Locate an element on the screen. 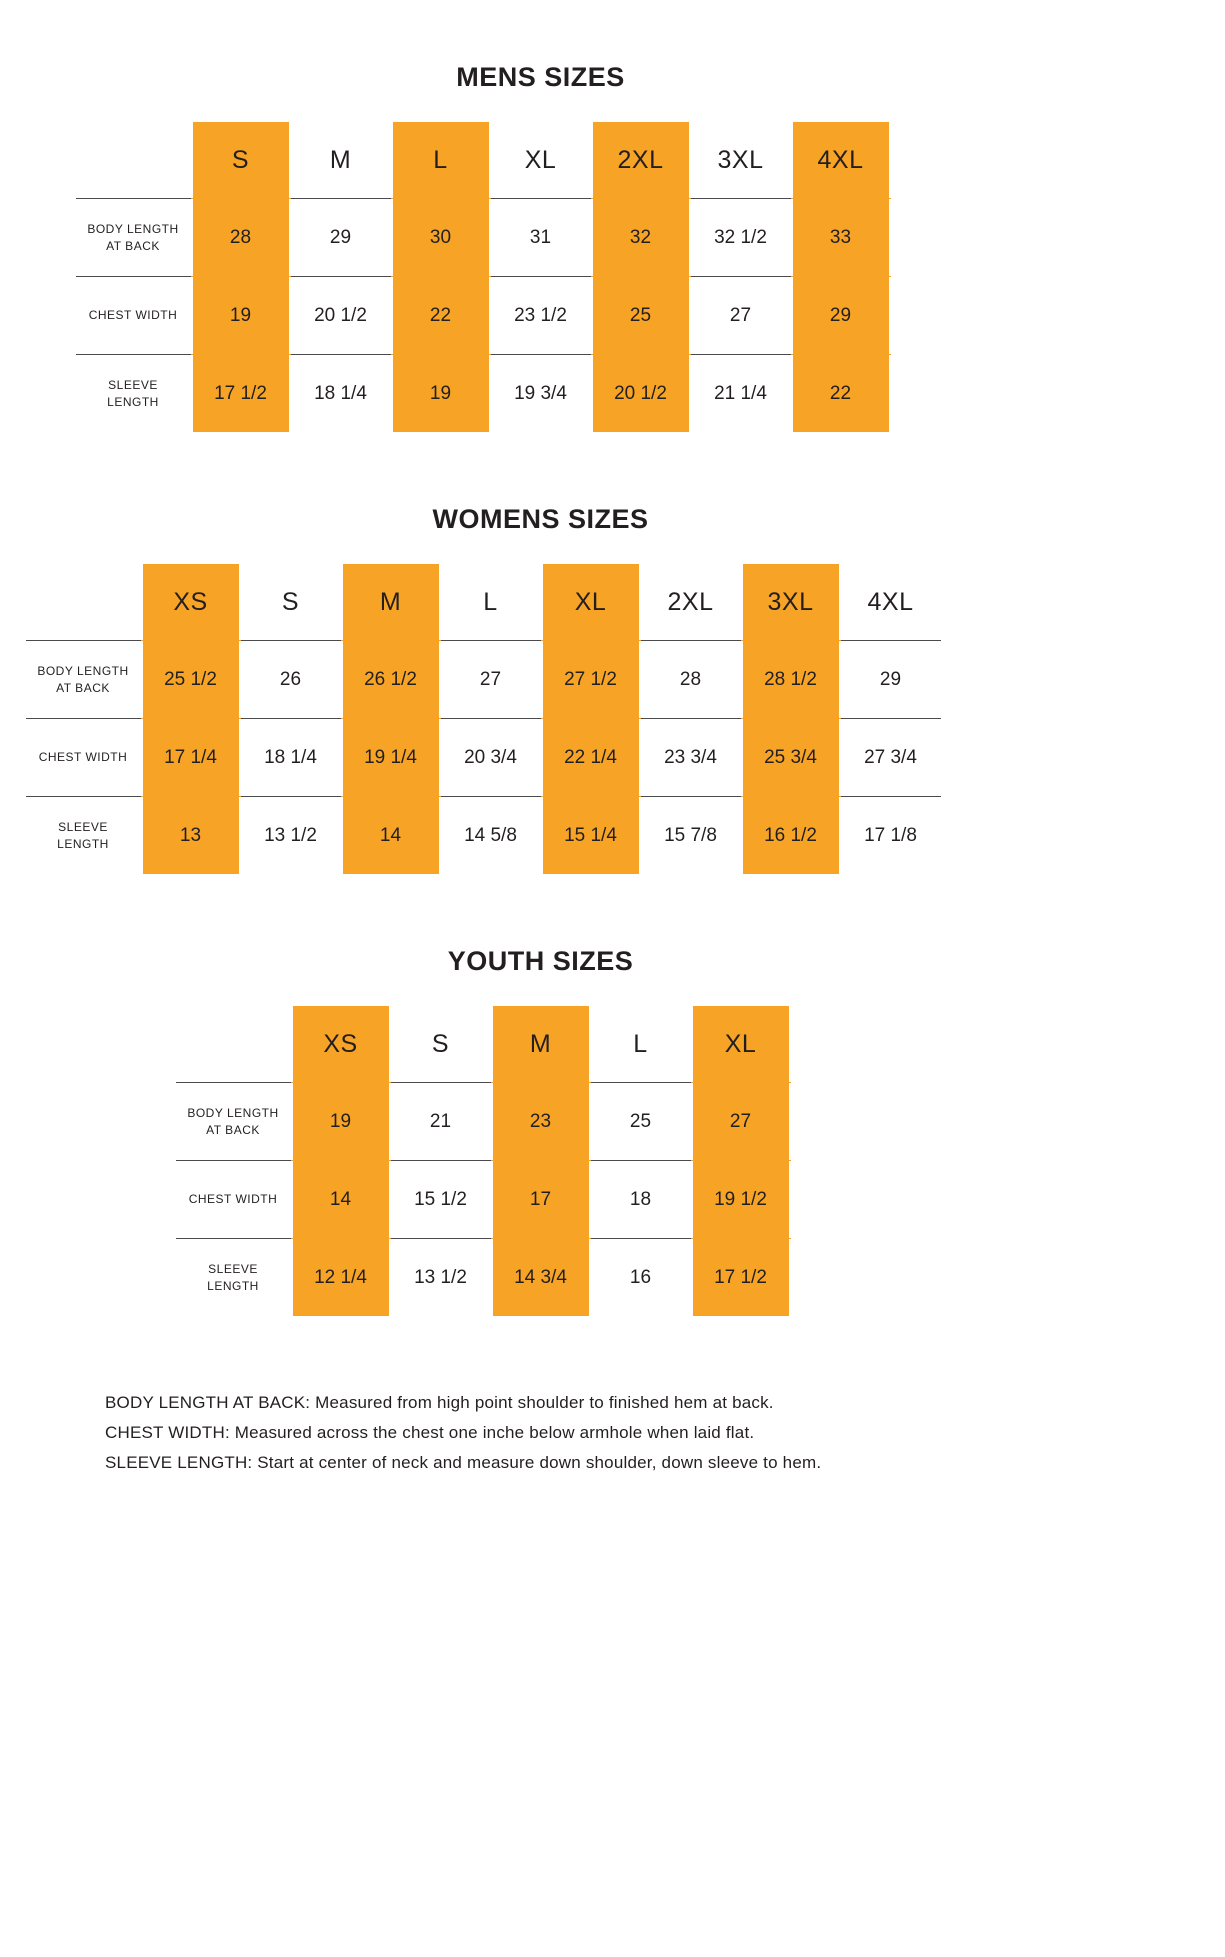 Image resolution: width=1225 pixels, height=1957 pixels. size-value: 28 1/2 is located at coordinates (790, 679).